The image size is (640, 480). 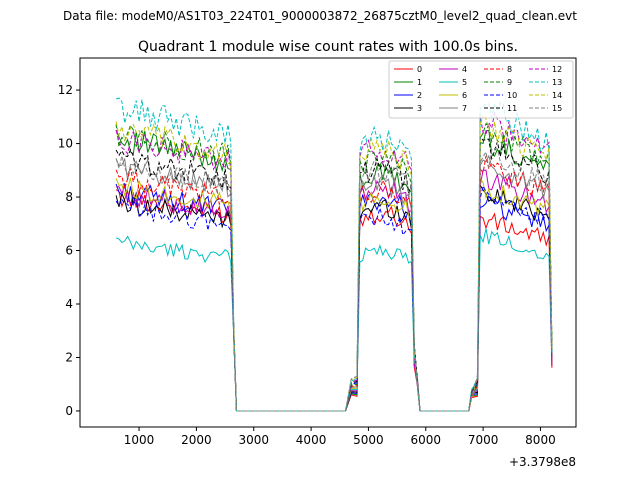 I want to click on legend-label-6: 6, so click(x=464, y=95).